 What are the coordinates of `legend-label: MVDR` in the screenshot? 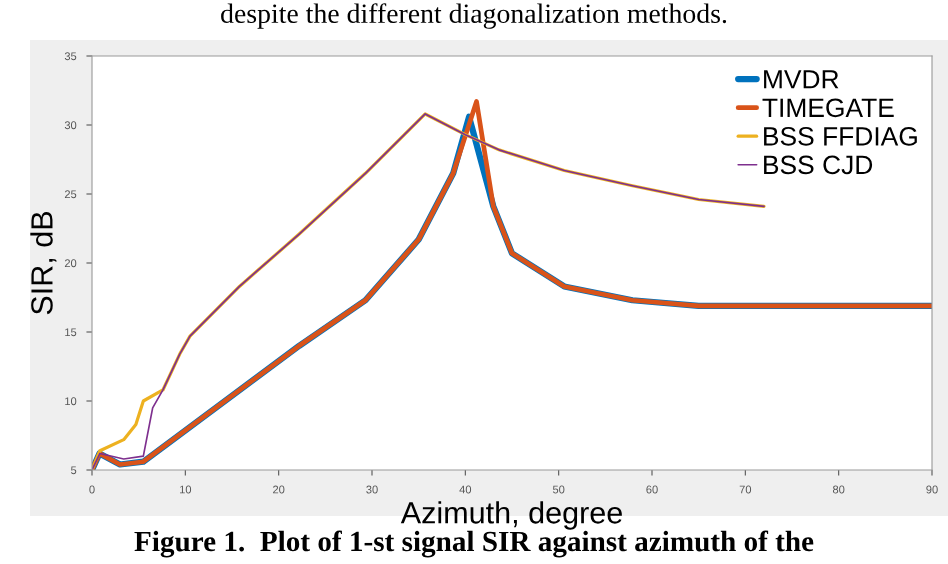 It's located at (801, 79).